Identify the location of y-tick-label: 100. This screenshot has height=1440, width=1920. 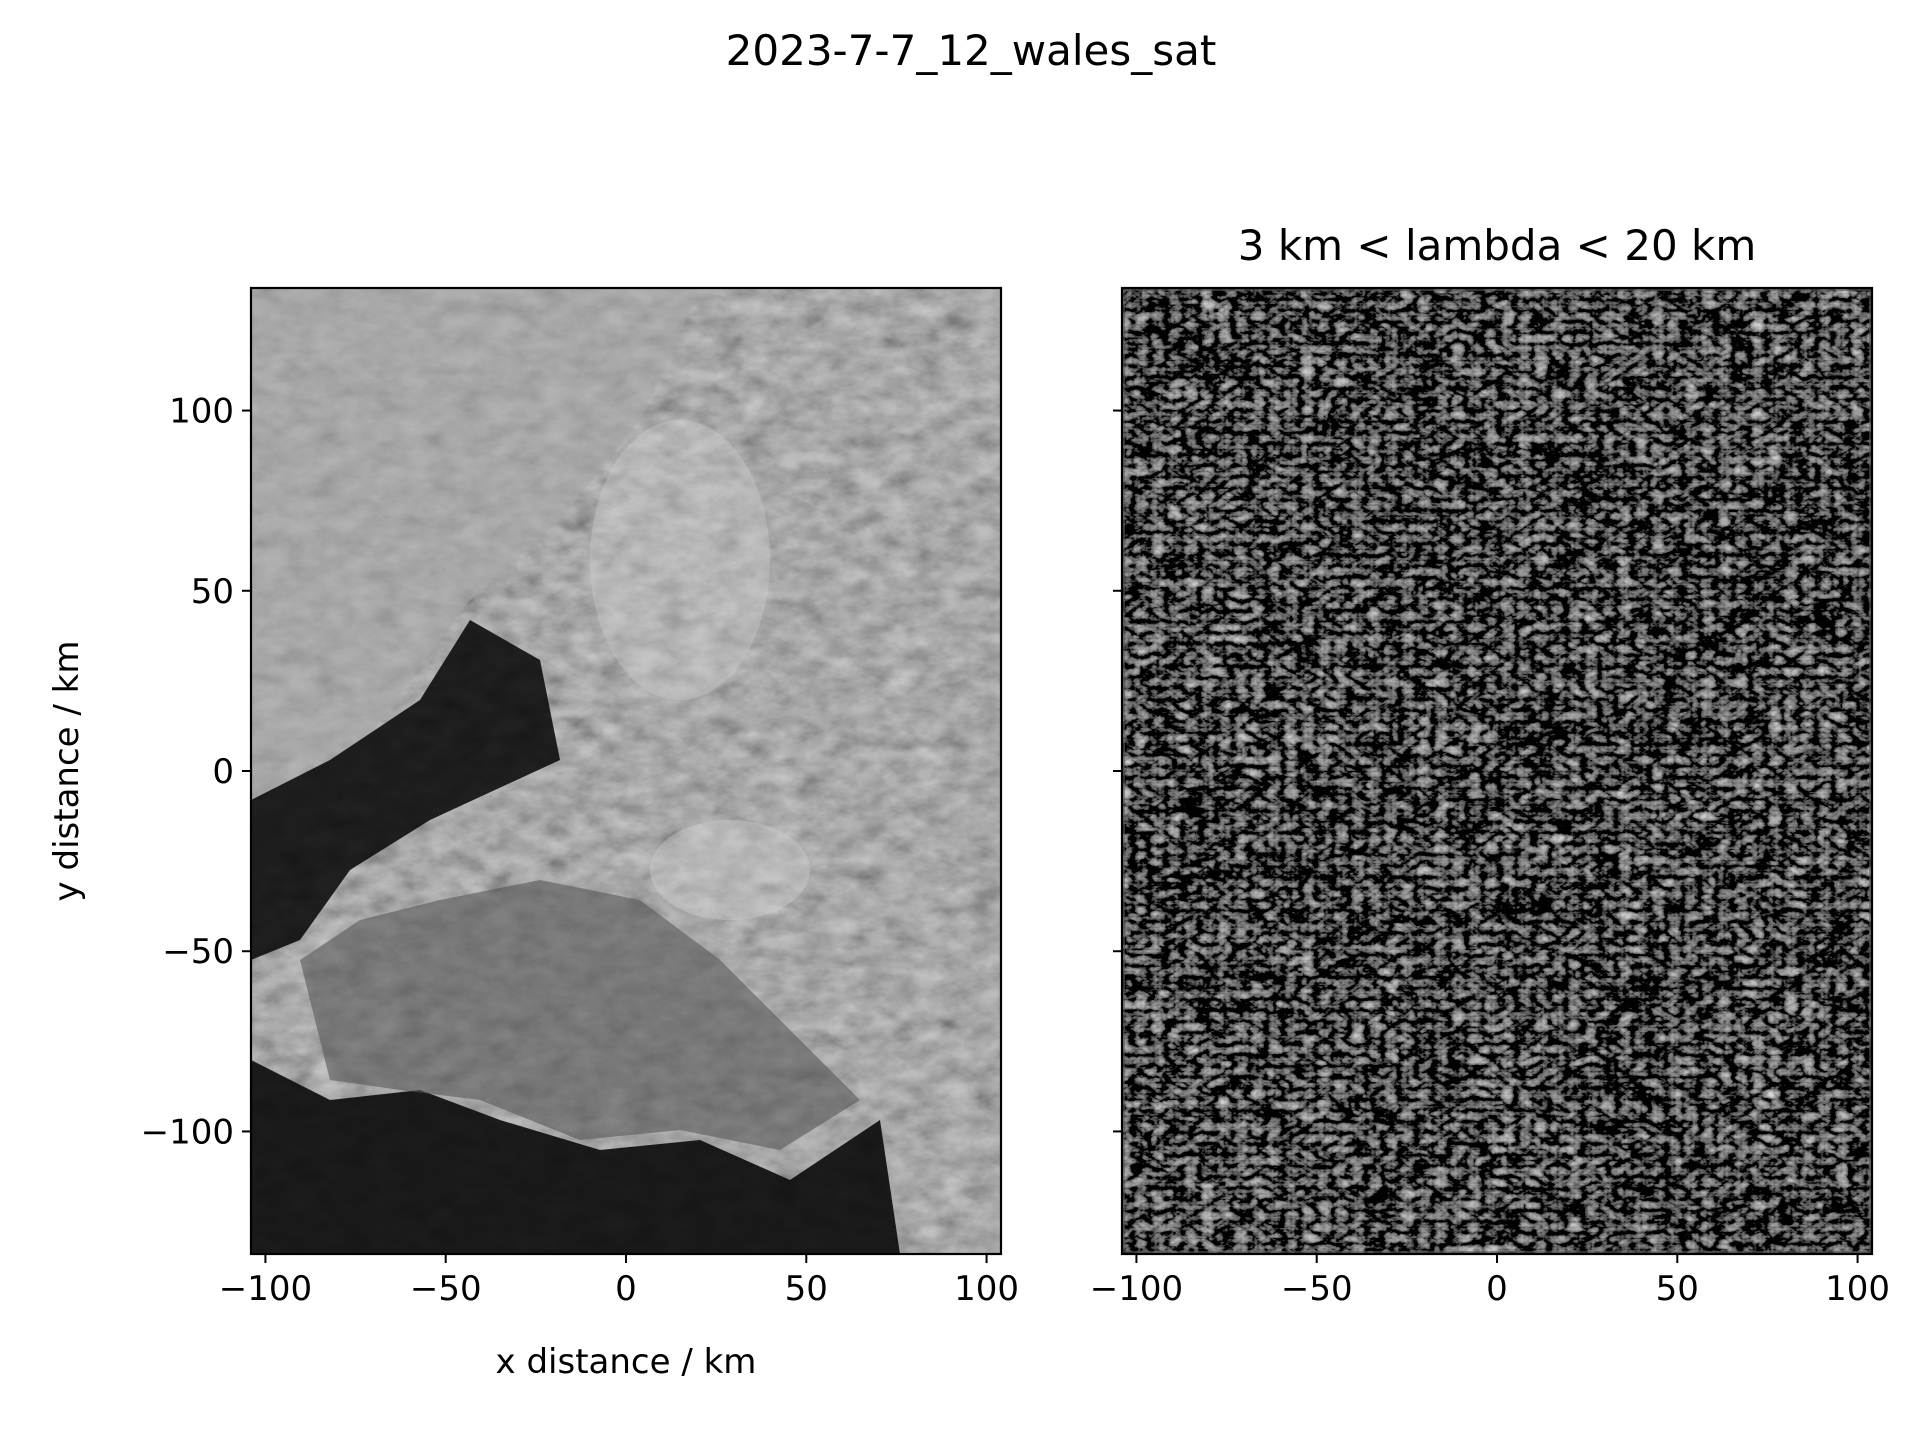
(201, 412).